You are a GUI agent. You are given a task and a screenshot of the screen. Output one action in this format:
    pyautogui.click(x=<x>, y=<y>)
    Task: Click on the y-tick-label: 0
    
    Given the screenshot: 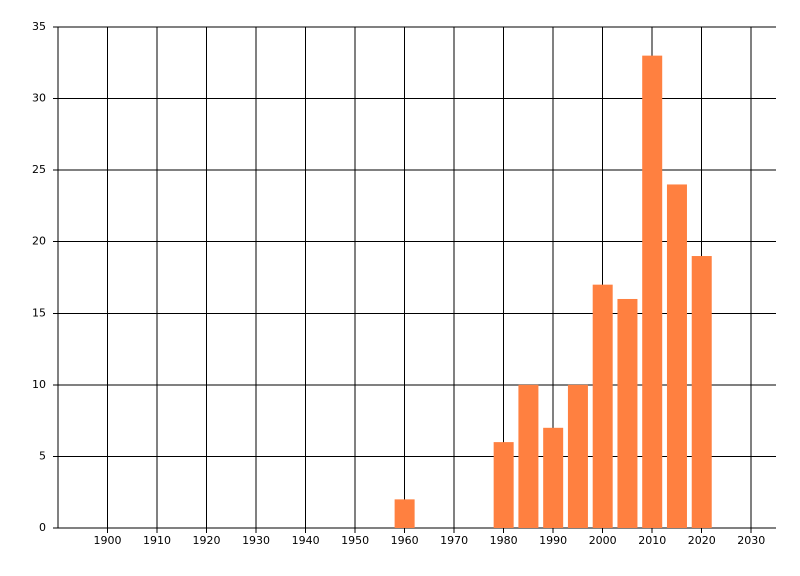 What is the action you would take?
    pyautogui.click(x=42, y=527)
    